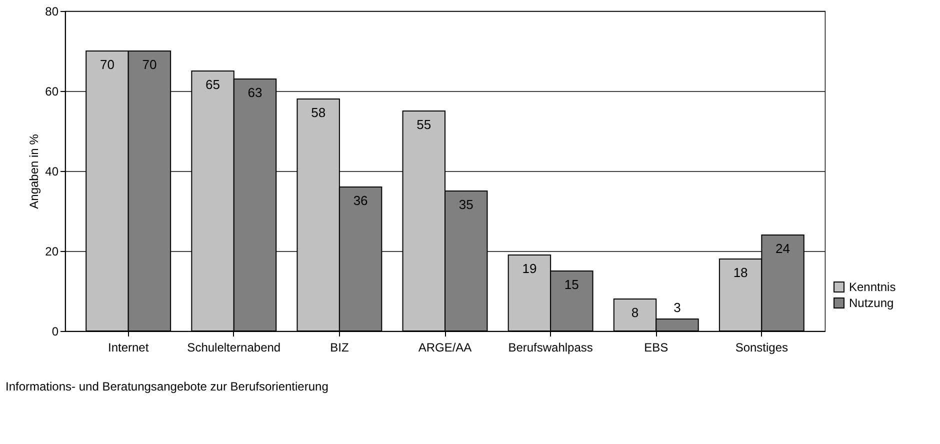  I want to click on legend-label: Kenntnis, so click(872, 287).